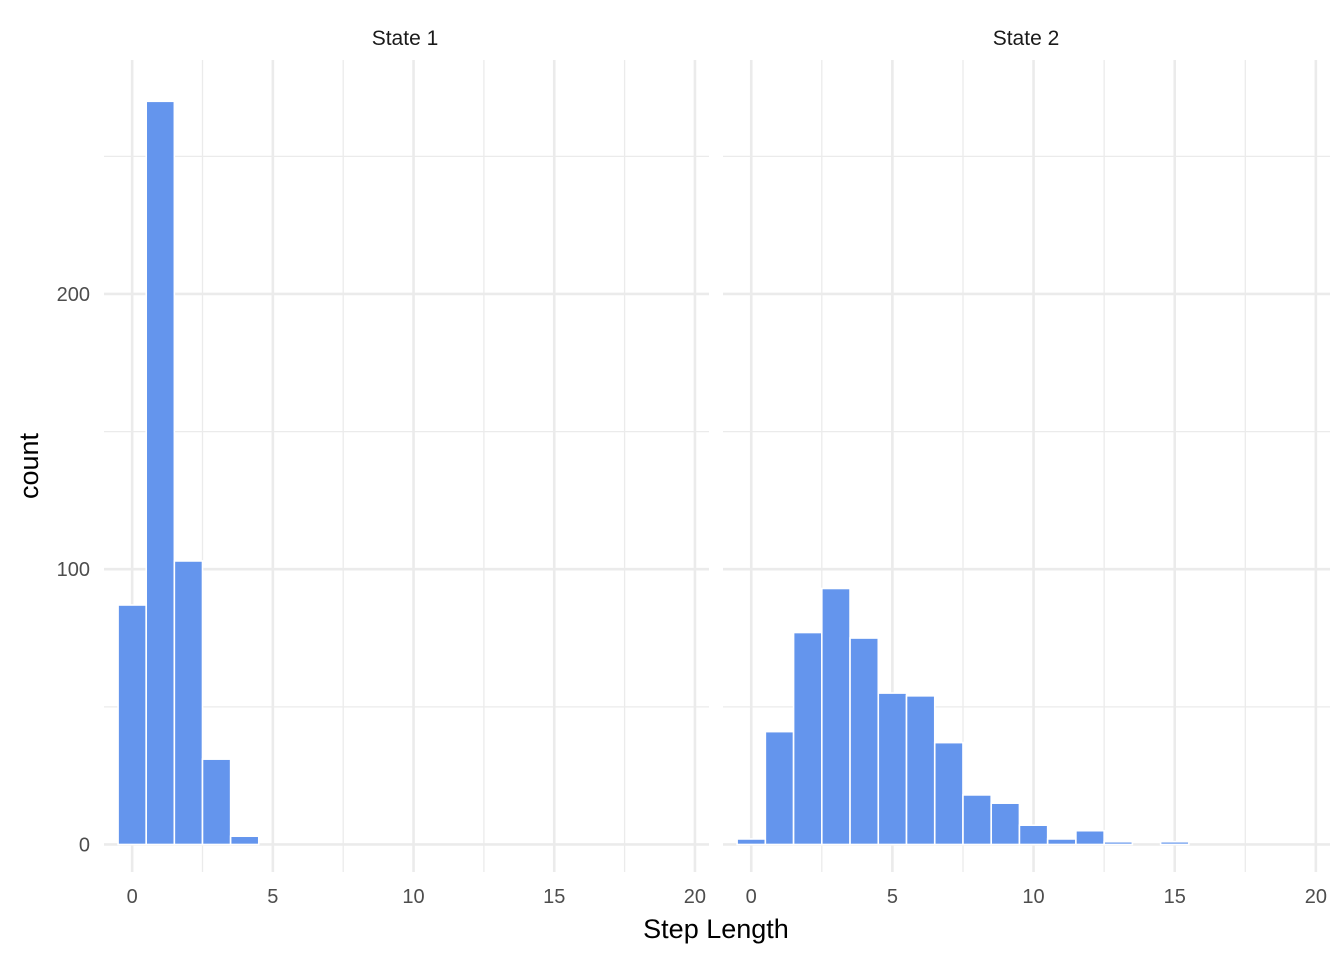  What do you see at coordinates (405, 38) in the screenshot?
I see `facet-label-state-1: State 1` at bounding box center [405, 38].